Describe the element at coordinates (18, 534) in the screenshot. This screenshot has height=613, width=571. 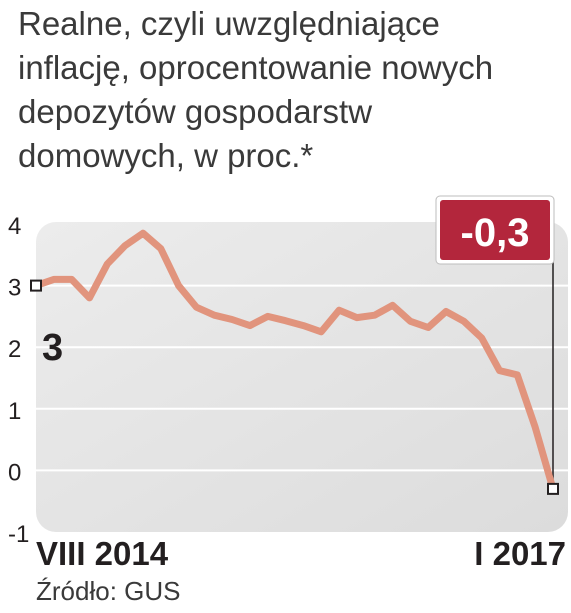
I see `y-tick-label: -1` at that location.